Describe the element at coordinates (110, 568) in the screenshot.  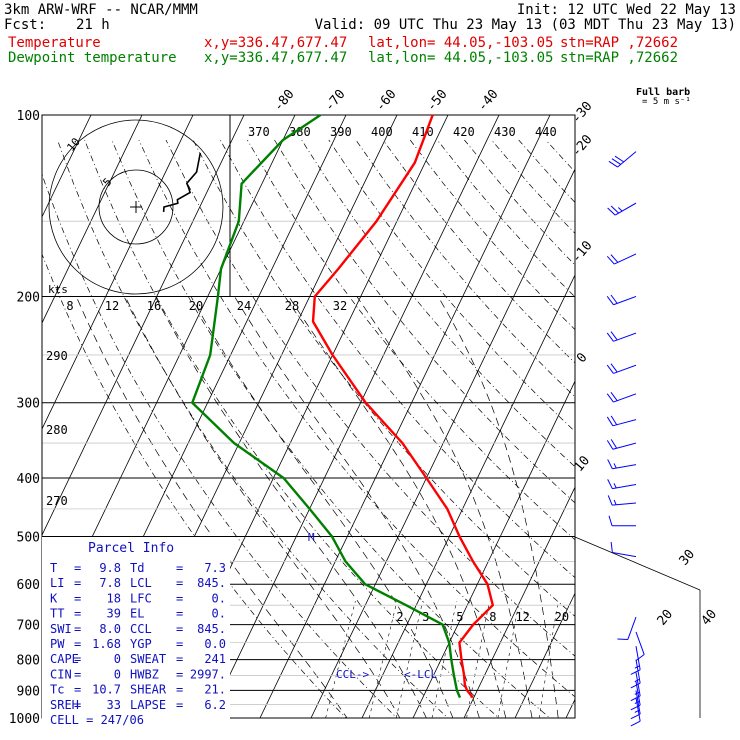
I see `parcel-value: 9.8` at that location.